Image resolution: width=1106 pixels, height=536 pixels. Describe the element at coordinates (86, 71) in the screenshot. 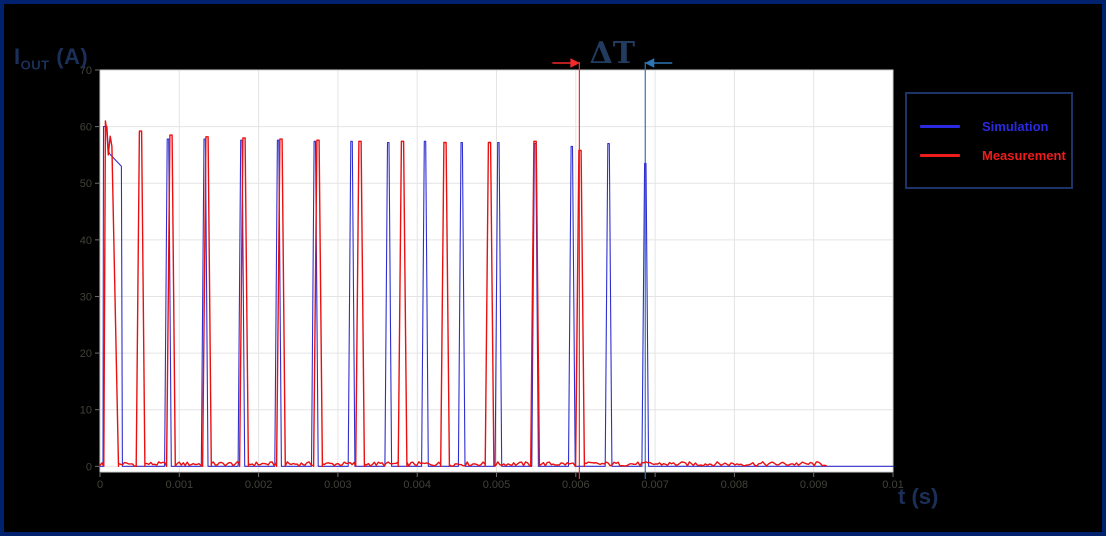

I see `y-tick-label: 70` at that location.